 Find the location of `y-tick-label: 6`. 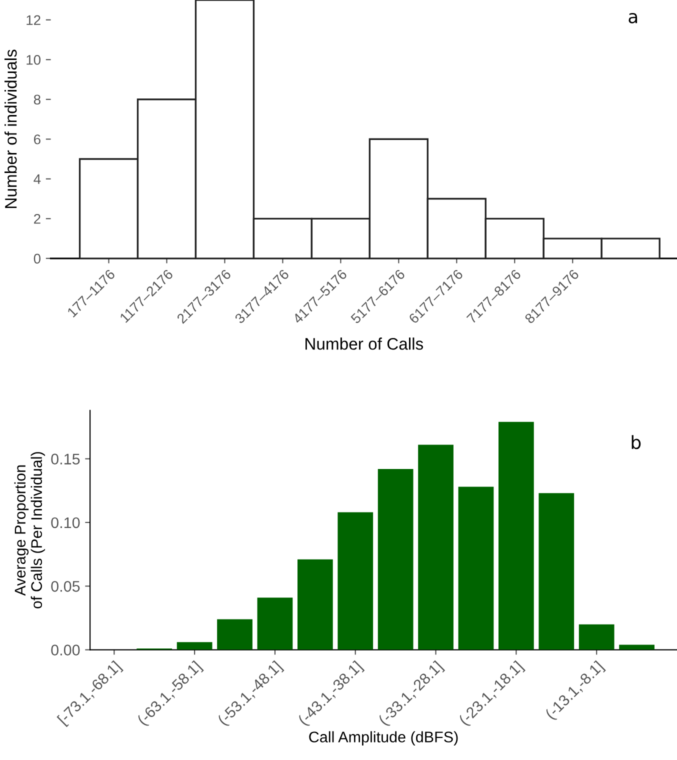

y-tick-label: 6 is located at coordinates (37, 139).